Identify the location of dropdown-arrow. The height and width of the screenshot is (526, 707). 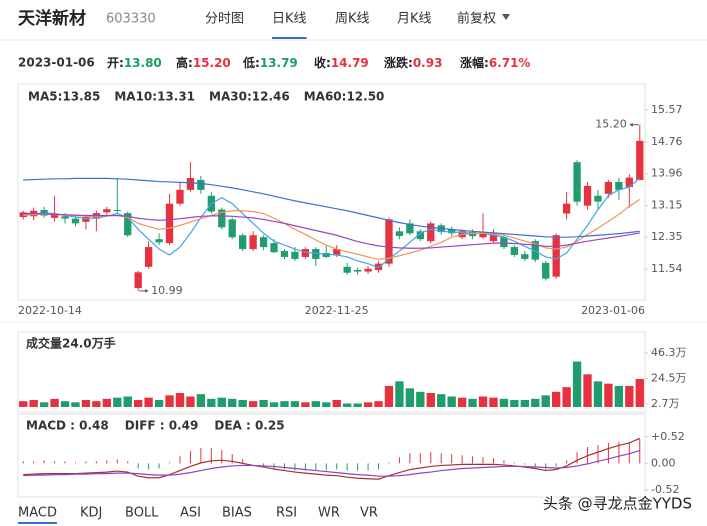
(506, 17).